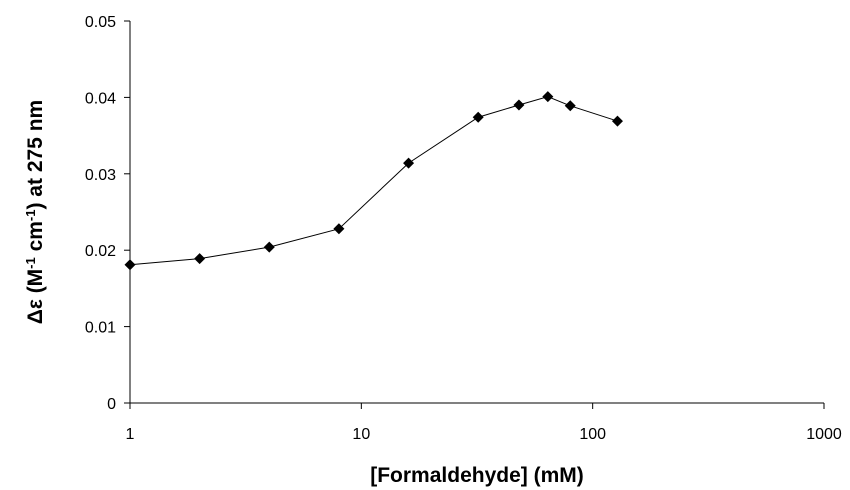 The width and height of the screenshot is (850, 490). Describe the element at coordinates (100, 328) in the screenshot. I see `y-tick-label: 0.01` at that location.